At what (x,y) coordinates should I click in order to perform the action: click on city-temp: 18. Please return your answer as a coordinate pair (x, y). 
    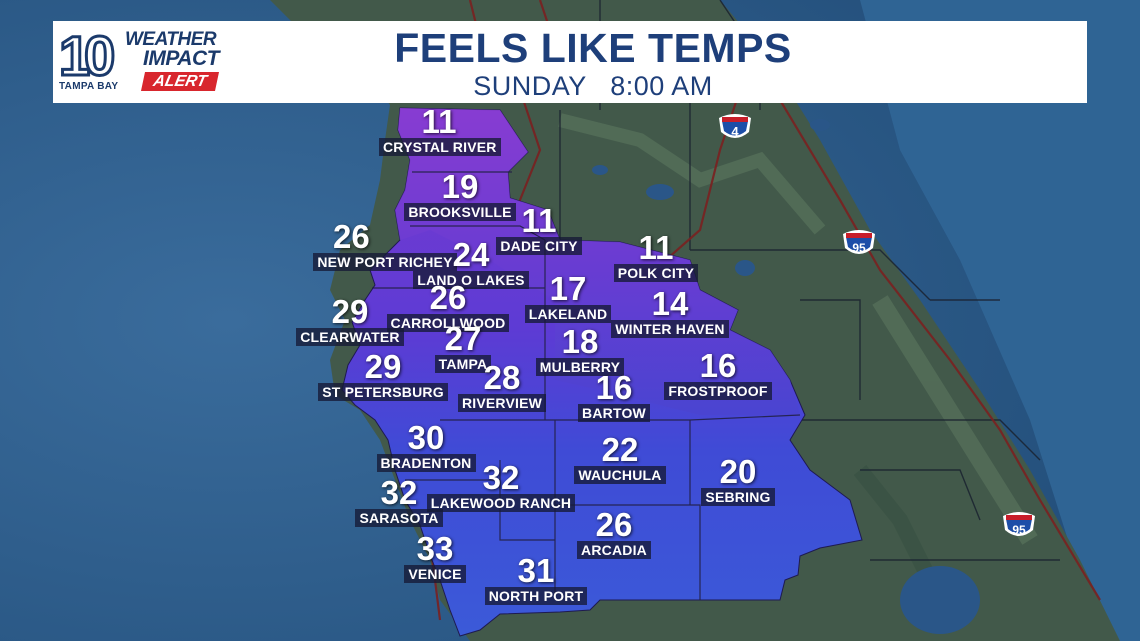
    Looking at the image, I should click on (580, 341).